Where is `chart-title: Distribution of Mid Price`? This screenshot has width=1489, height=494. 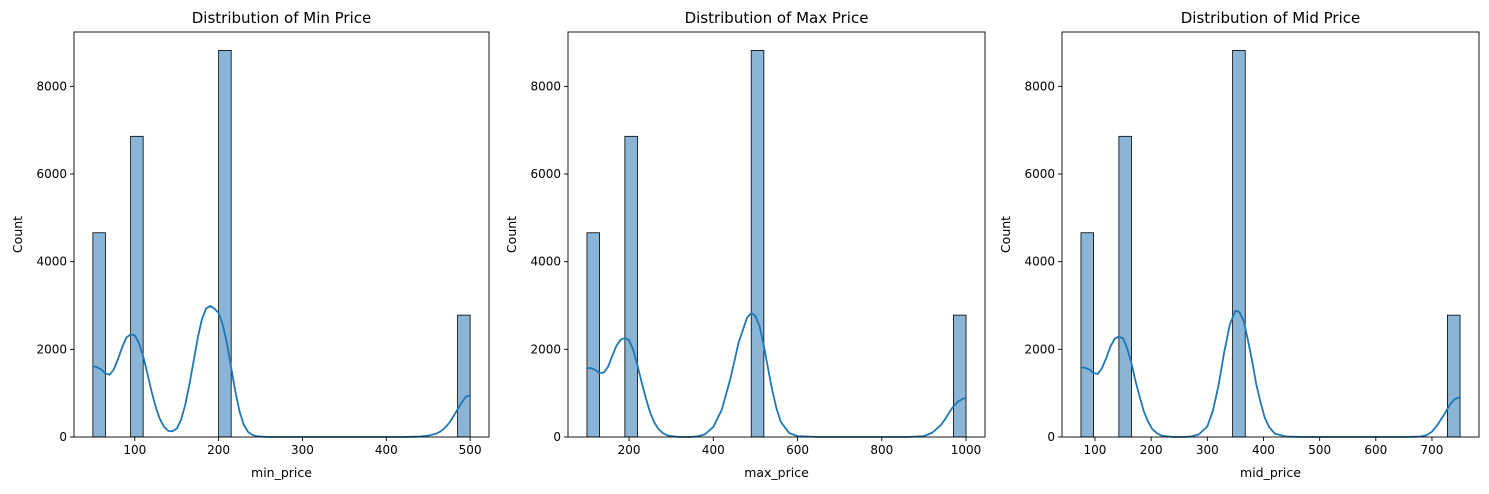
chart-title: Distribution of Mid Price is located at coordinates (1271, 18).